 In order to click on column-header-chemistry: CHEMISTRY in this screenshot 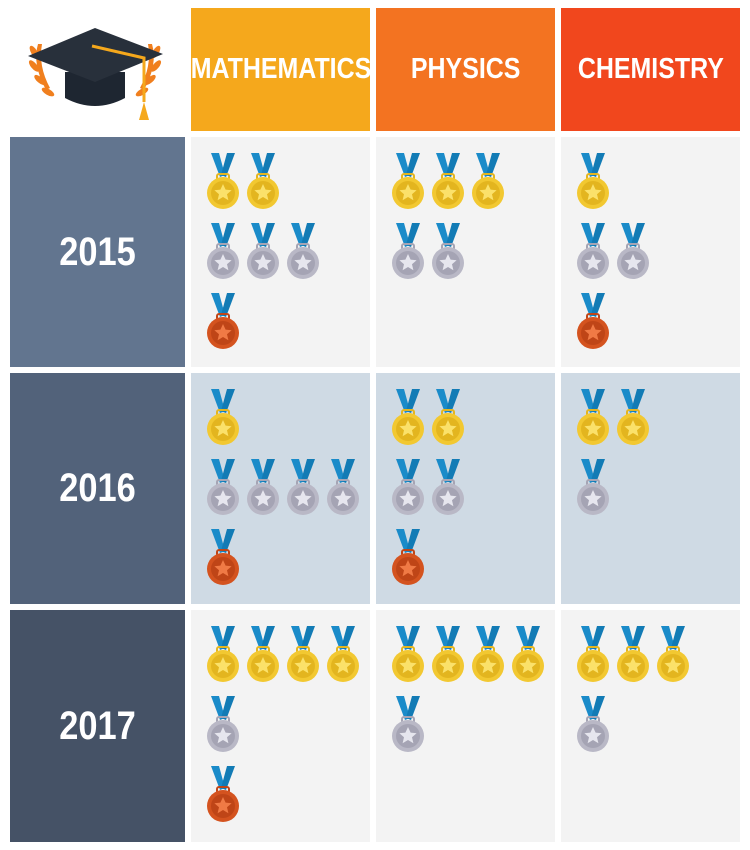, I will do `click(650, 69)`.